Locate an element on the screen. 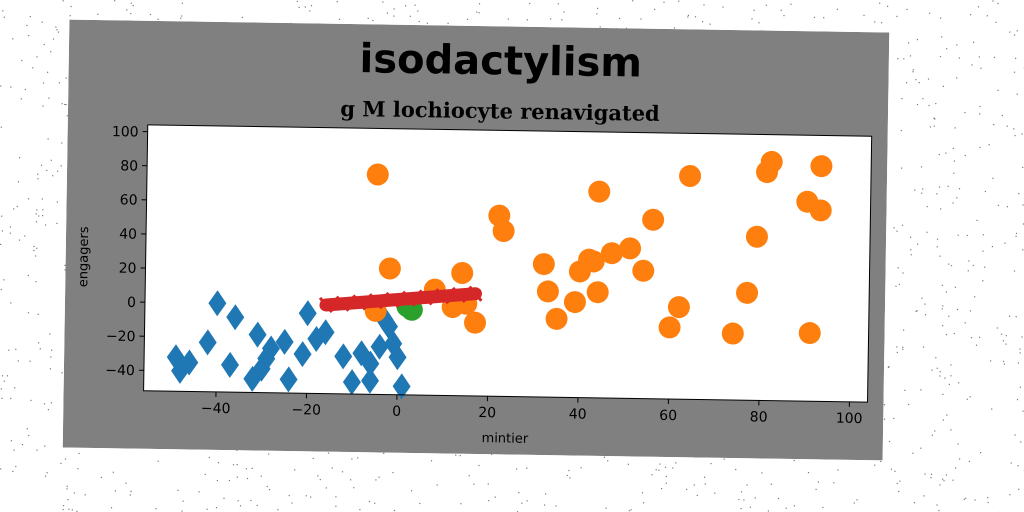 Image resolution: width=1024 pixels, height=512 pixels. x-tick-label-5: 60 is located at coordinates (668, 416).